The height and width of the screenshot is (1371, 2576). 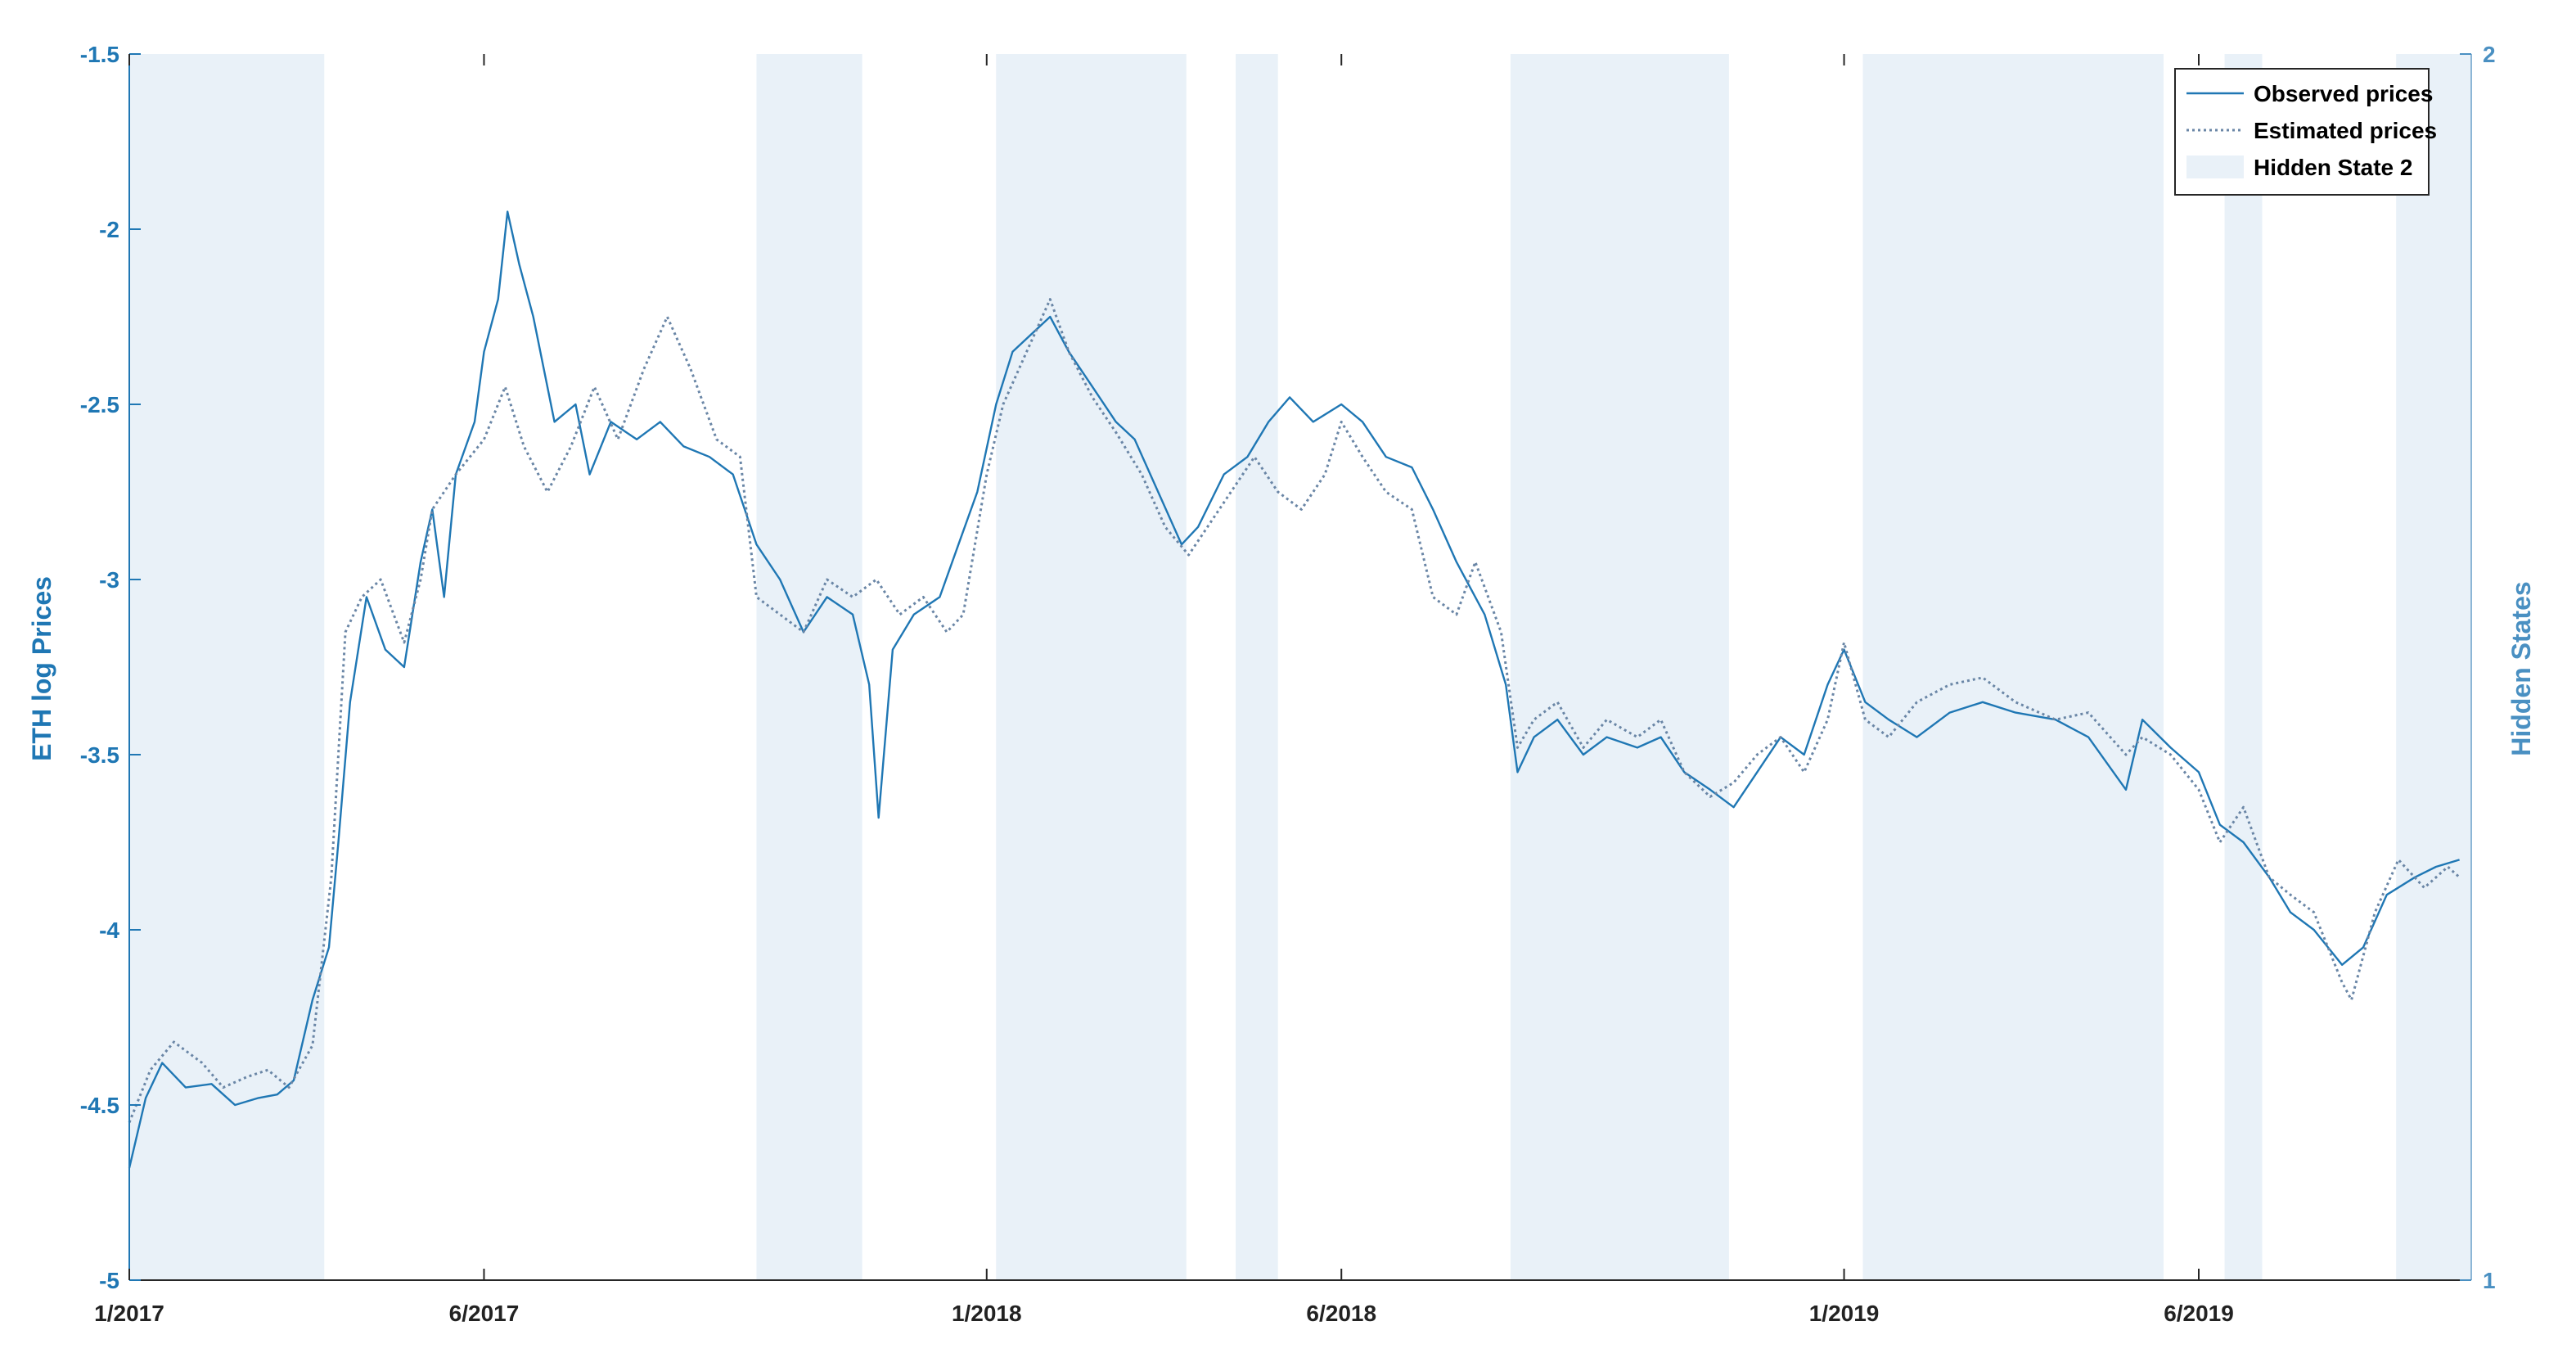 I want to click on y-tick-label-left-0: -1.5, so click(x=100, y=54).